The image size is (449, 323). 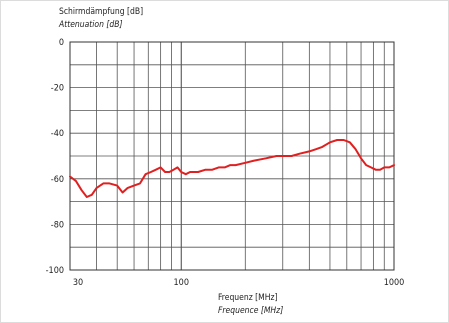 I want to click on x-axis-title-de: Frequenz [MHz], so click(x=247, y=298).